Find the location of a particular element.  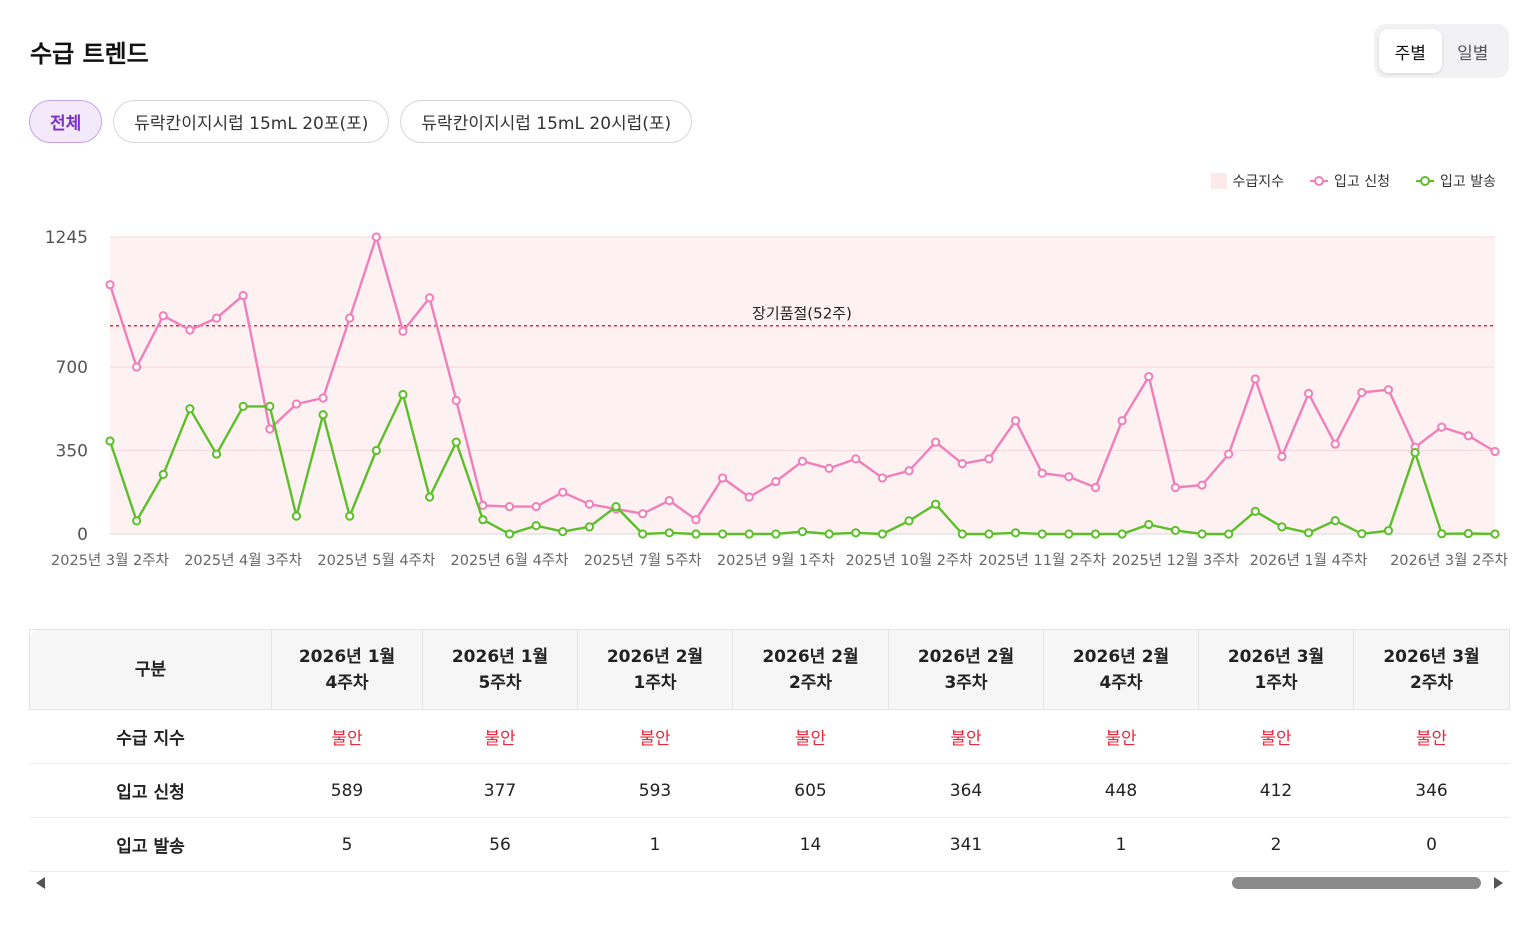

table-column-header: 2026년 2월 4주차 is located at coordinates (1121, 669).